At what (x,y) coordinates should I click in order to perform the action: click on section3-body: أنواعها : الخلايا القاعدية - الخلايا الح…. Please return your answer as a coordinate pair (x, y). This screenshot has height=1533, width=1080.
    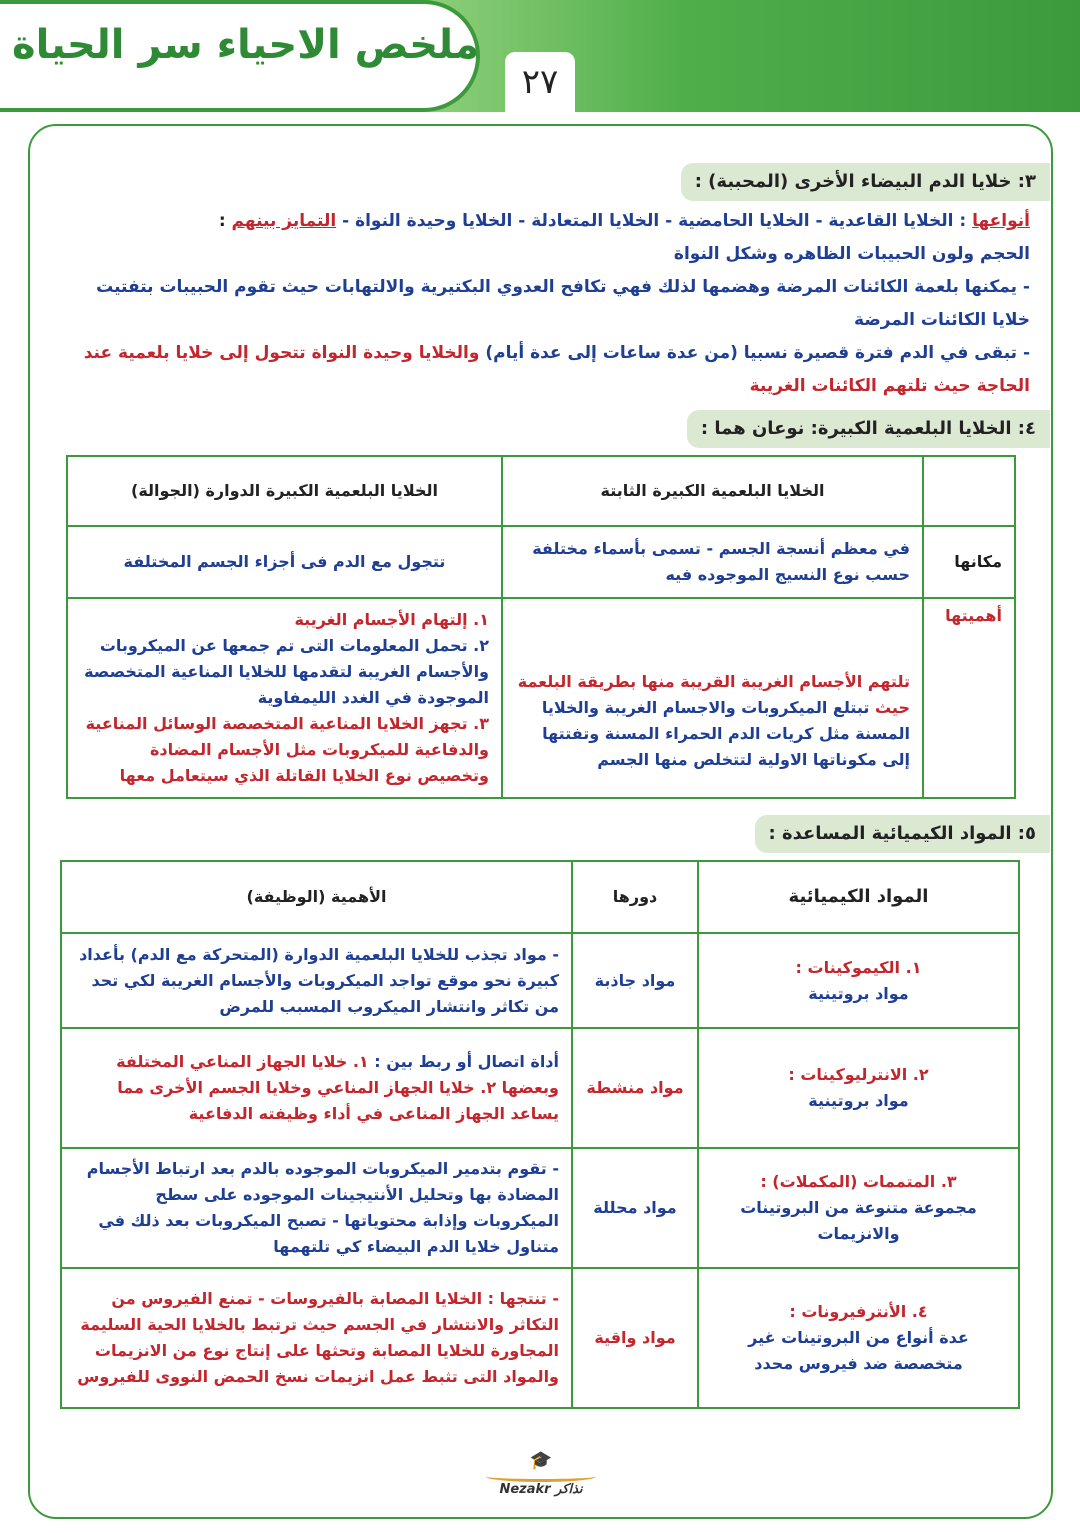
    Looking at the image, I should click on (545, 304).